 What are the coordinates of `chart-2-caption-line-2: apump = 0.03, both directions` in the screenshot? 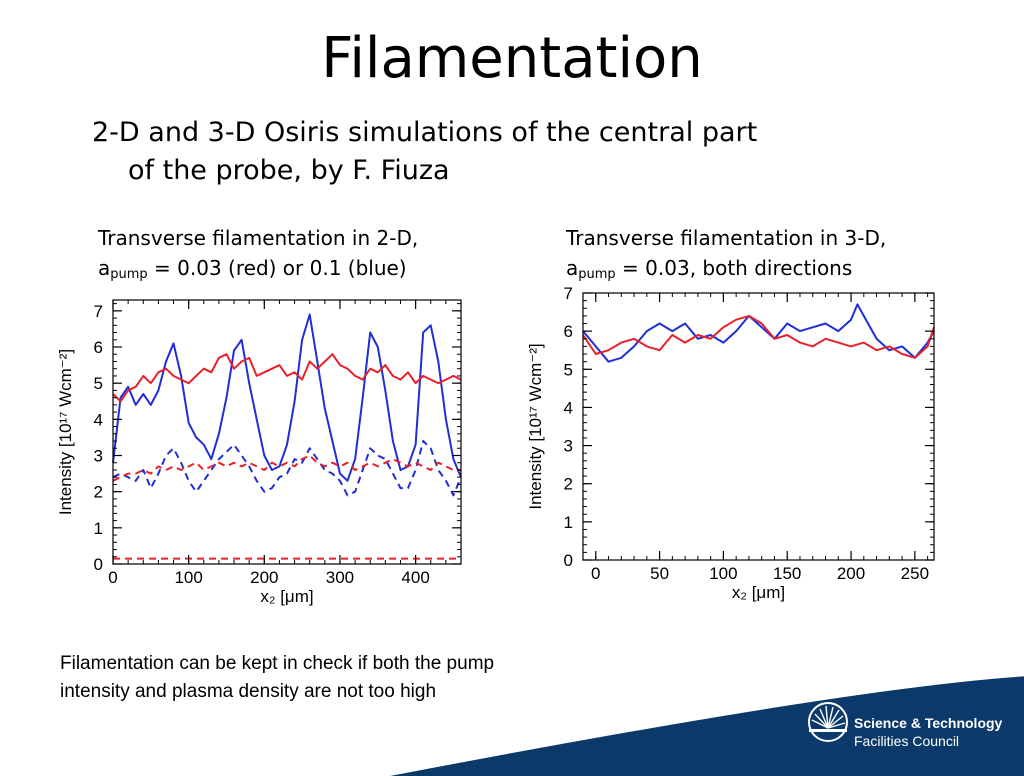 It's located at (786, 271).